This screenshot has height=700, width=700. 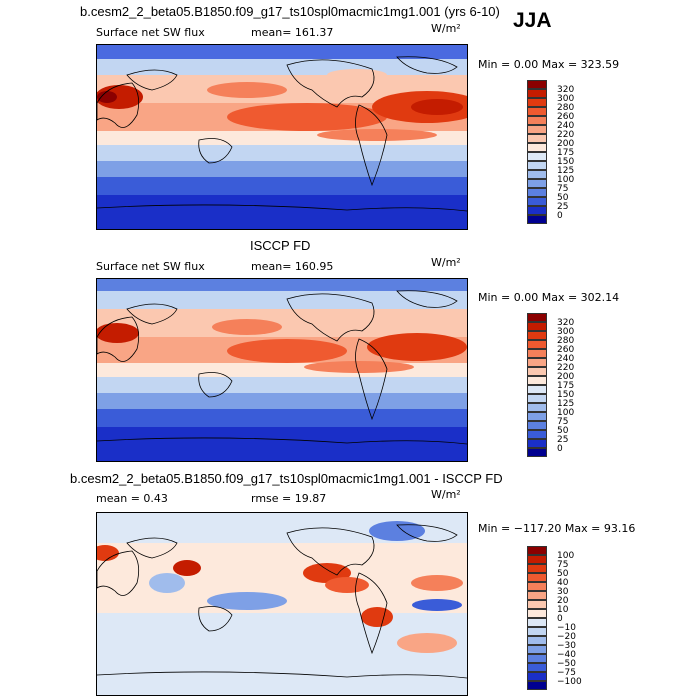 I want to click on panel2-units: W/m², so click(x=446, y=262).